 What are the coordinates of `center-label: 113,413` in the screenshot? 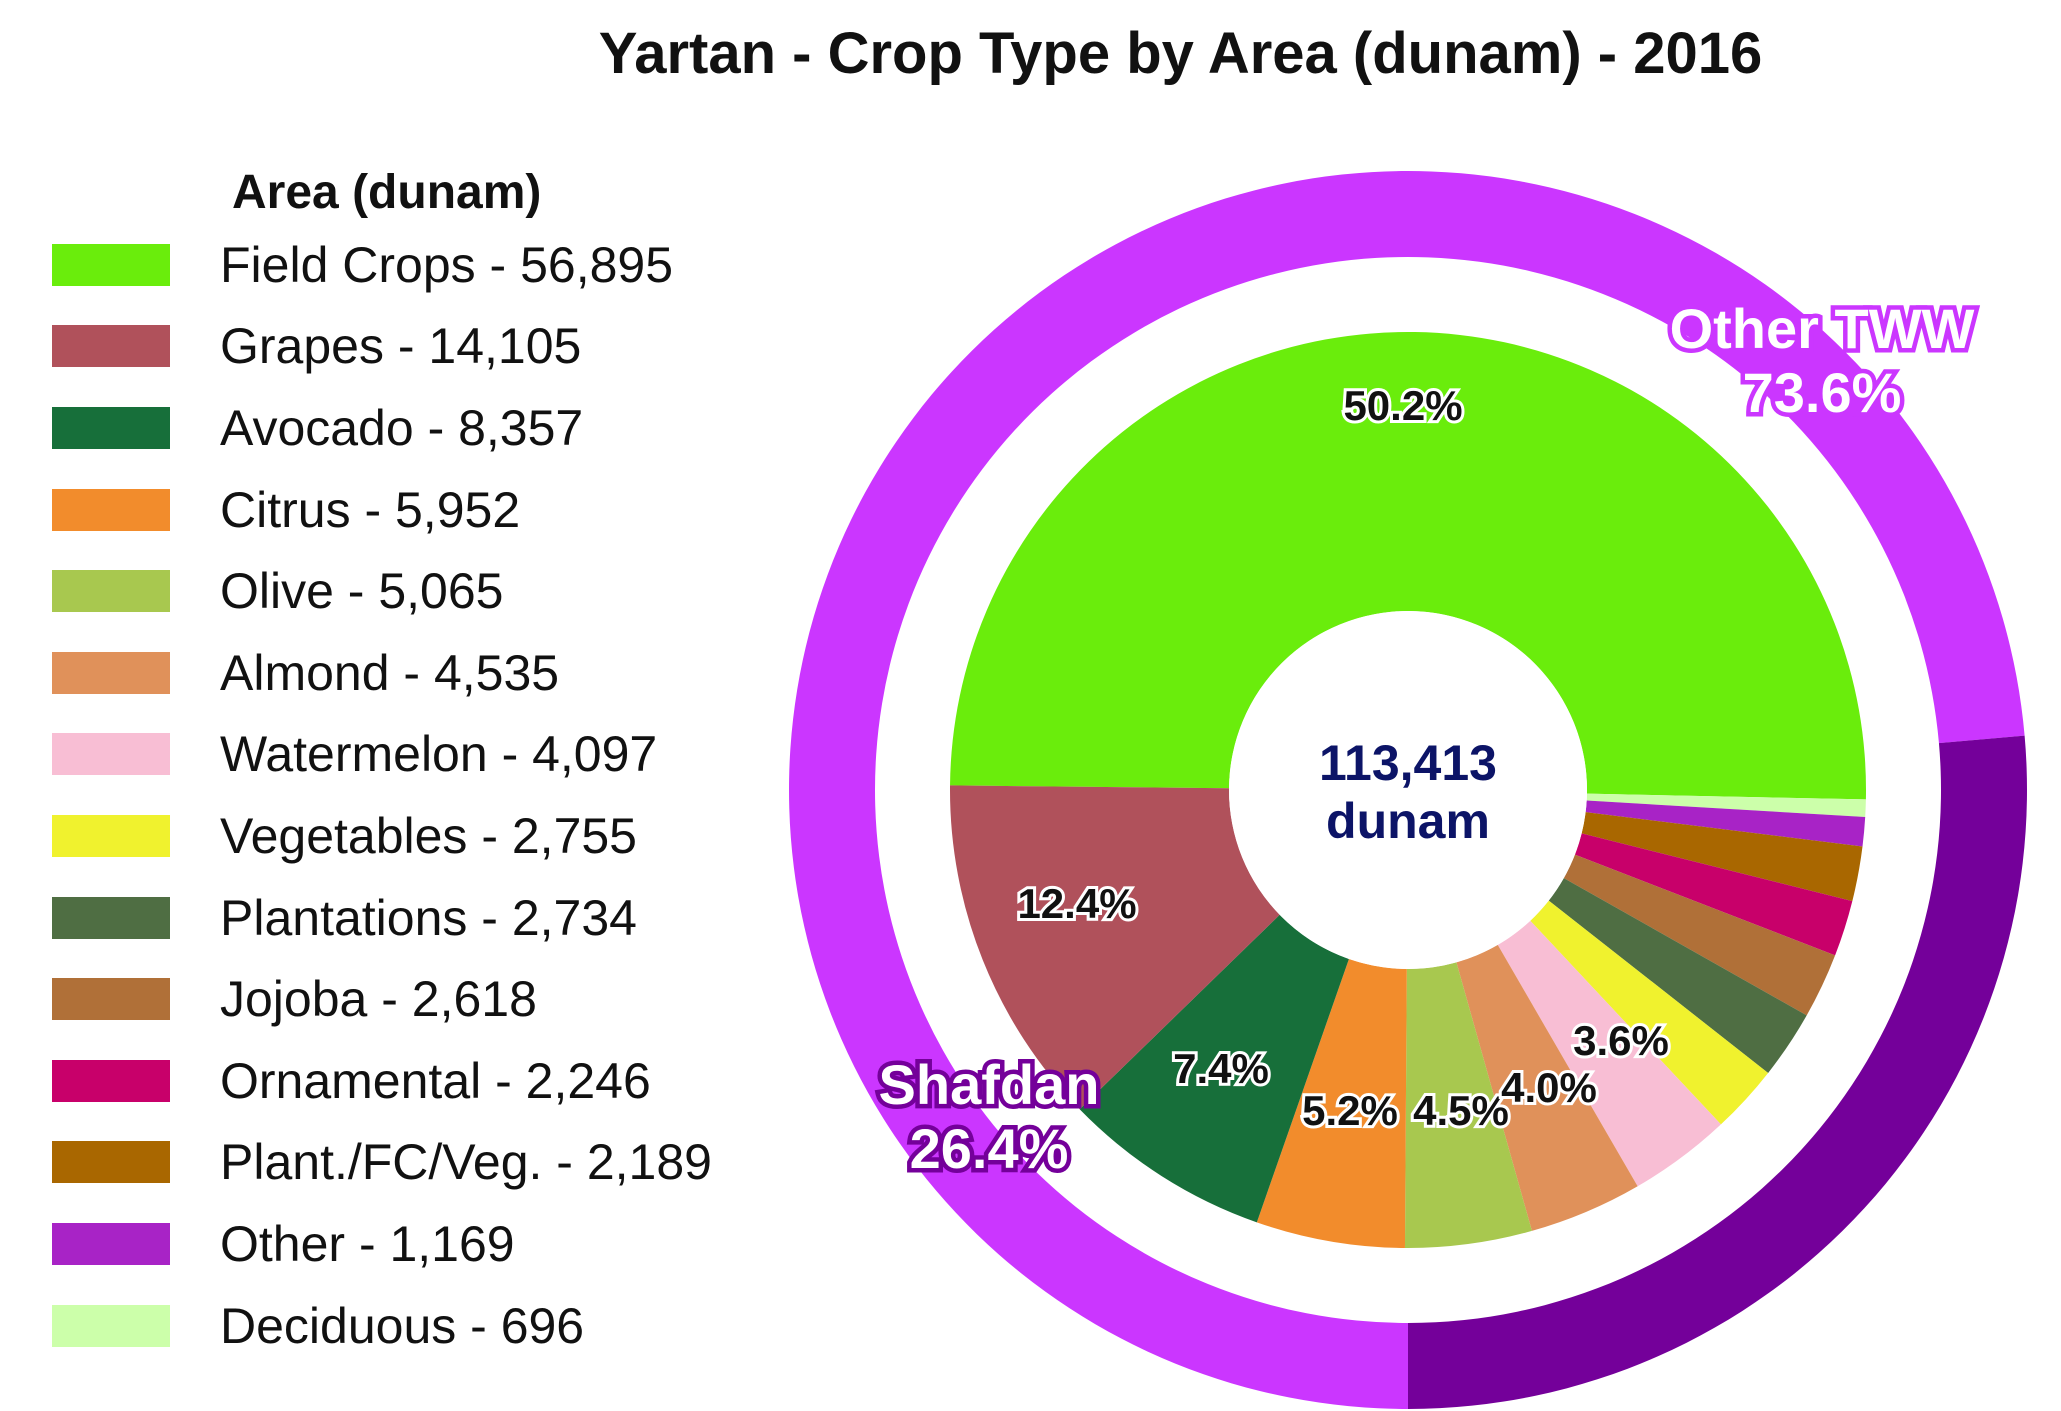 It's located at (1408, 763).